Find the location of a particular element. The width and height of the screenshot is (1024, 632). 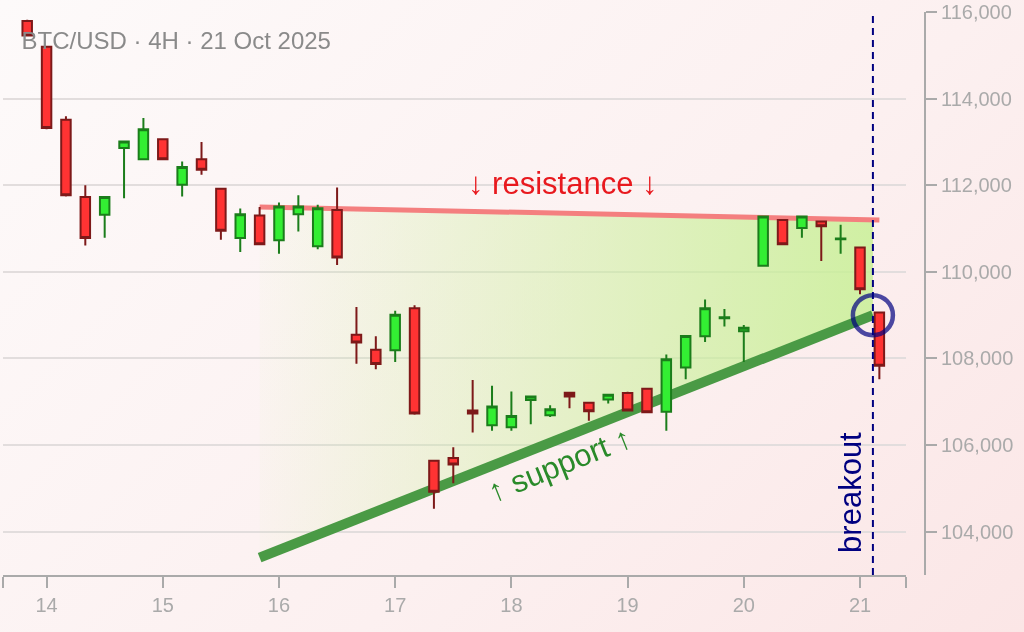

y-tick-label: 104,000 is located at coordinates (977, 531).